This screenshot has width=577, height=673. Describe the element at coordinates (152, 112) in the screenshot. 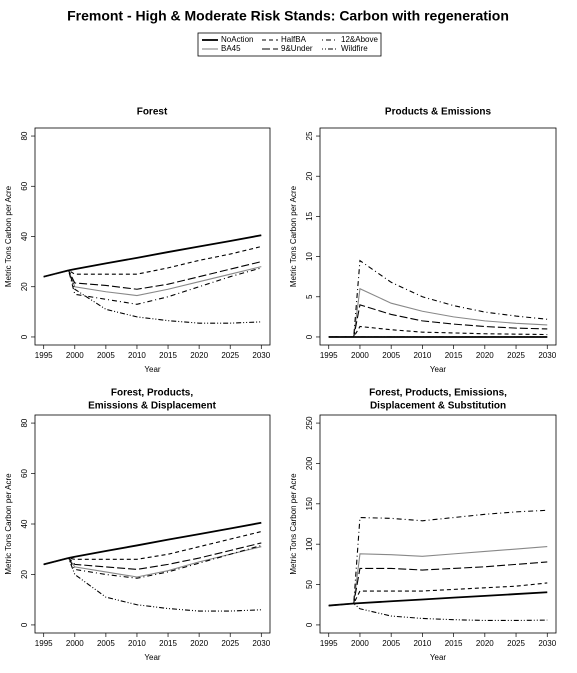

I see `panel-title: Forest` at that location.